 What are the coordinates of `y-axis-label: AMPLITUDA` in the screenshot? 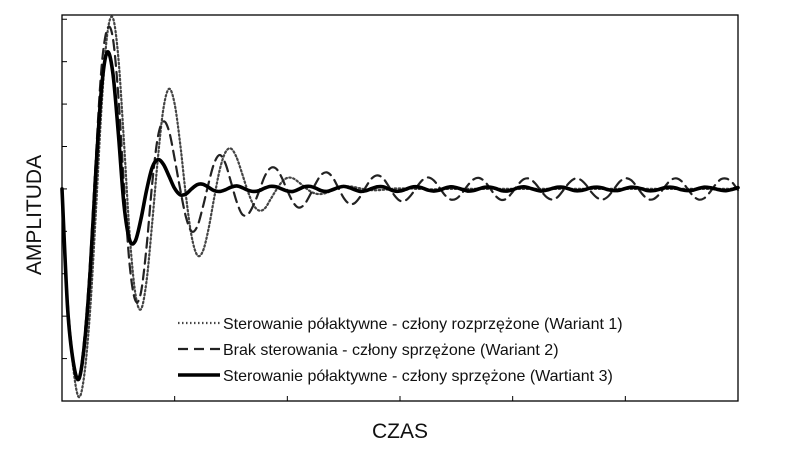 It's located at (34, 215).